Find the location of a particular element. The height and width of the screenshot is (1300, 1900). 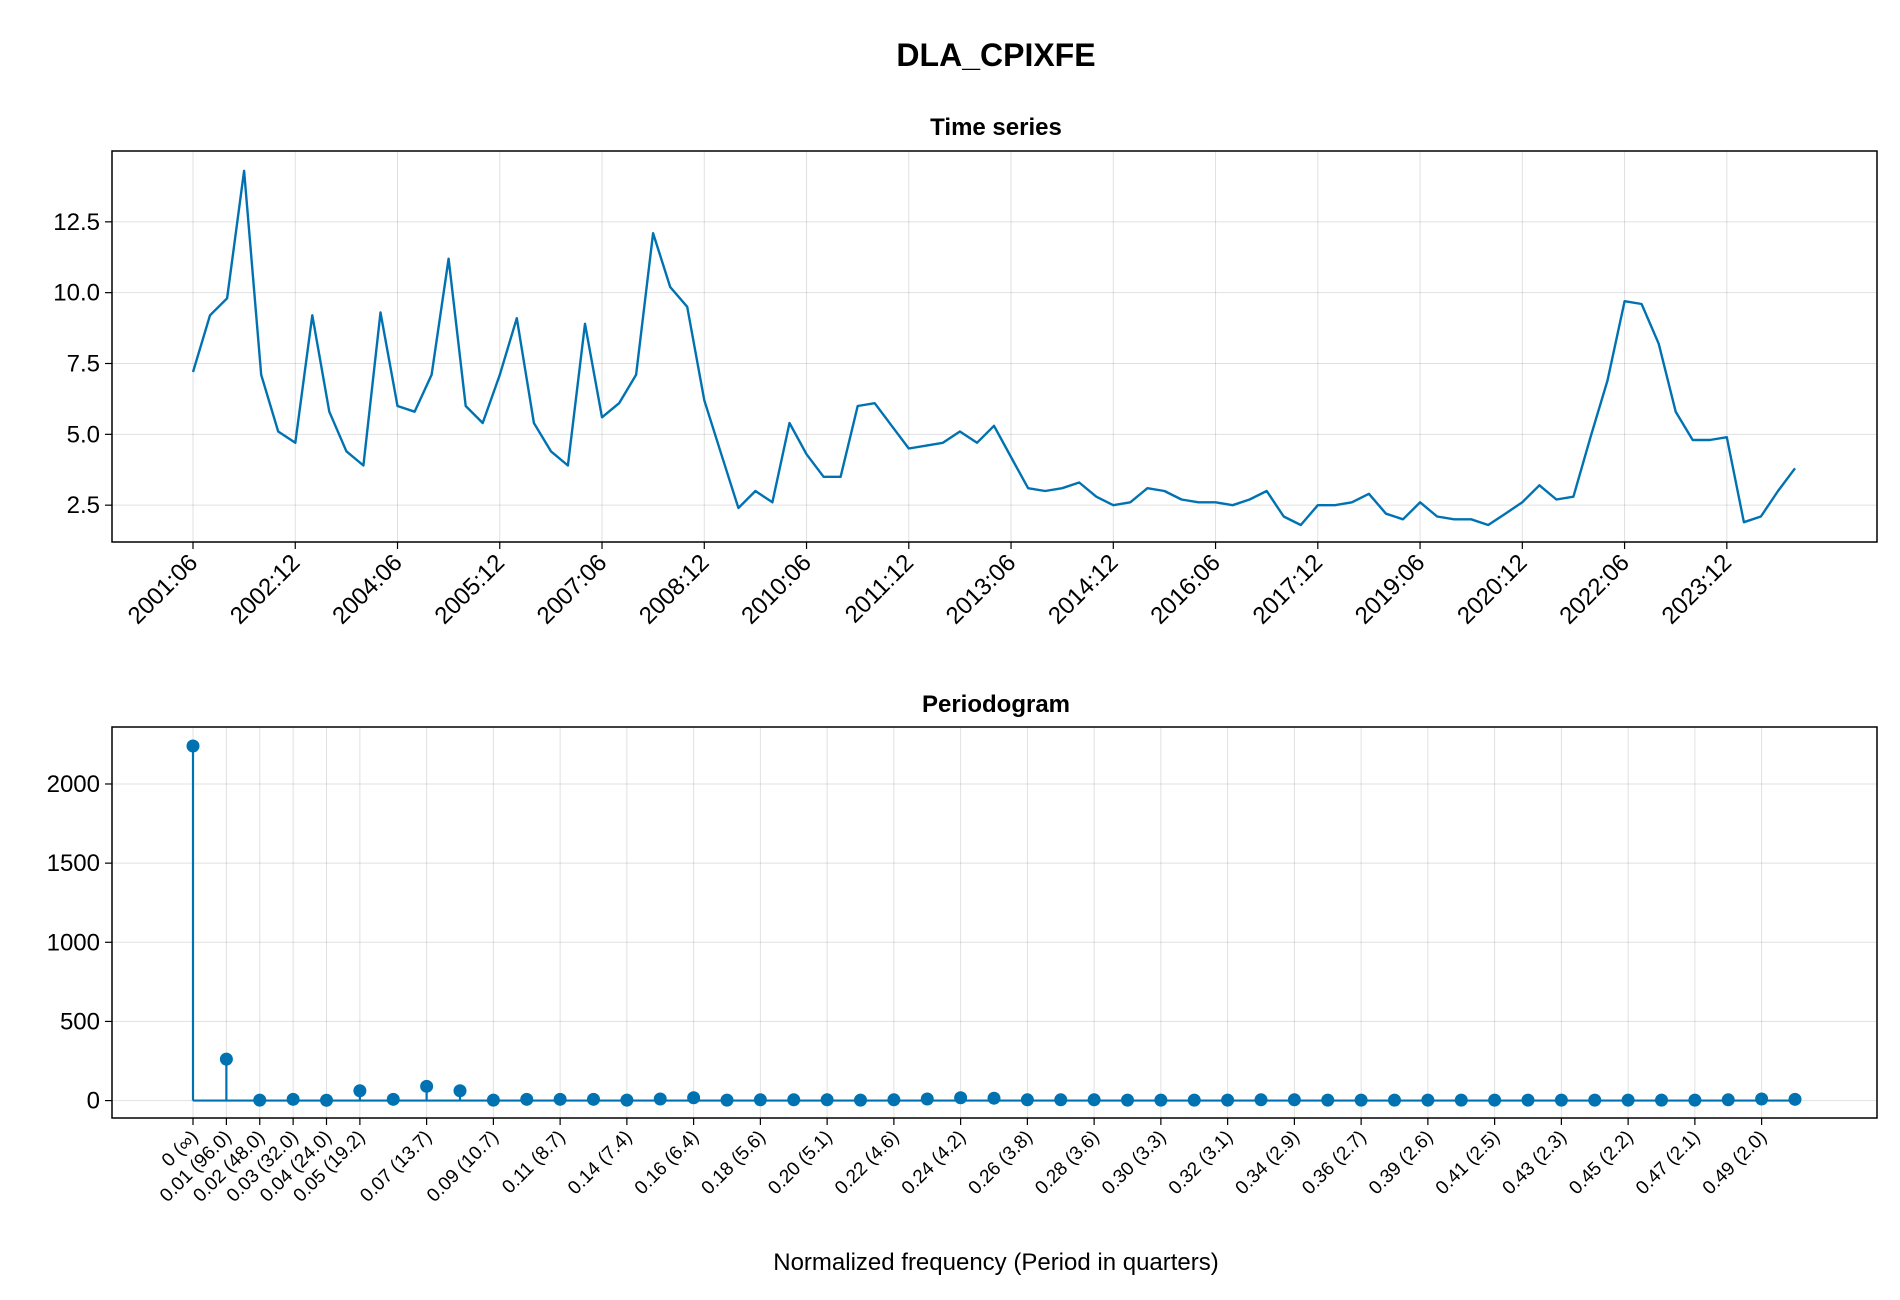

ts-x-tick-label: 2004:06 is located at coordinates (367, 589).